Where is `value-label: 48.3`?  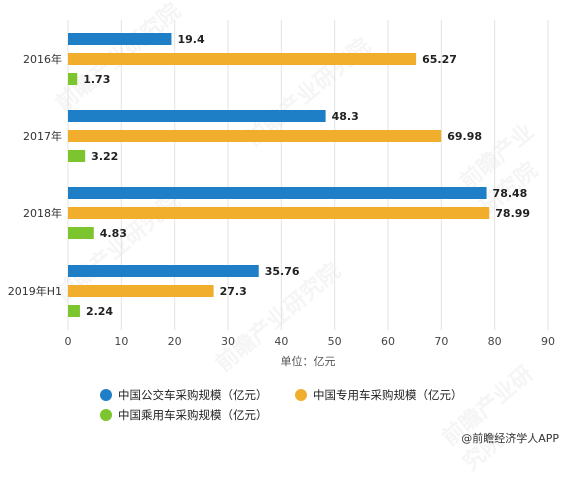
value-label: 48.3 is located at coordinates (345, 116).